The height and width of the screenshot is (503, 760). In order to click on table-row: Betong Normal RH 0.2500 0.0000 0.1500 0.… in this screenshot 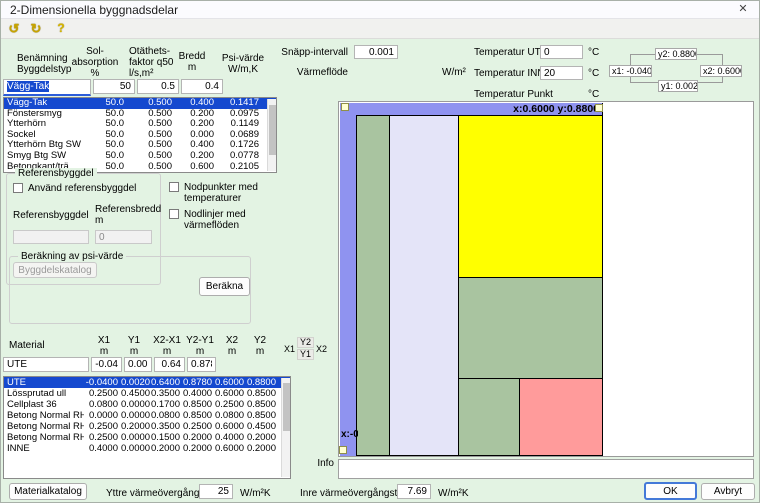, I will do `click(141, 437)`.